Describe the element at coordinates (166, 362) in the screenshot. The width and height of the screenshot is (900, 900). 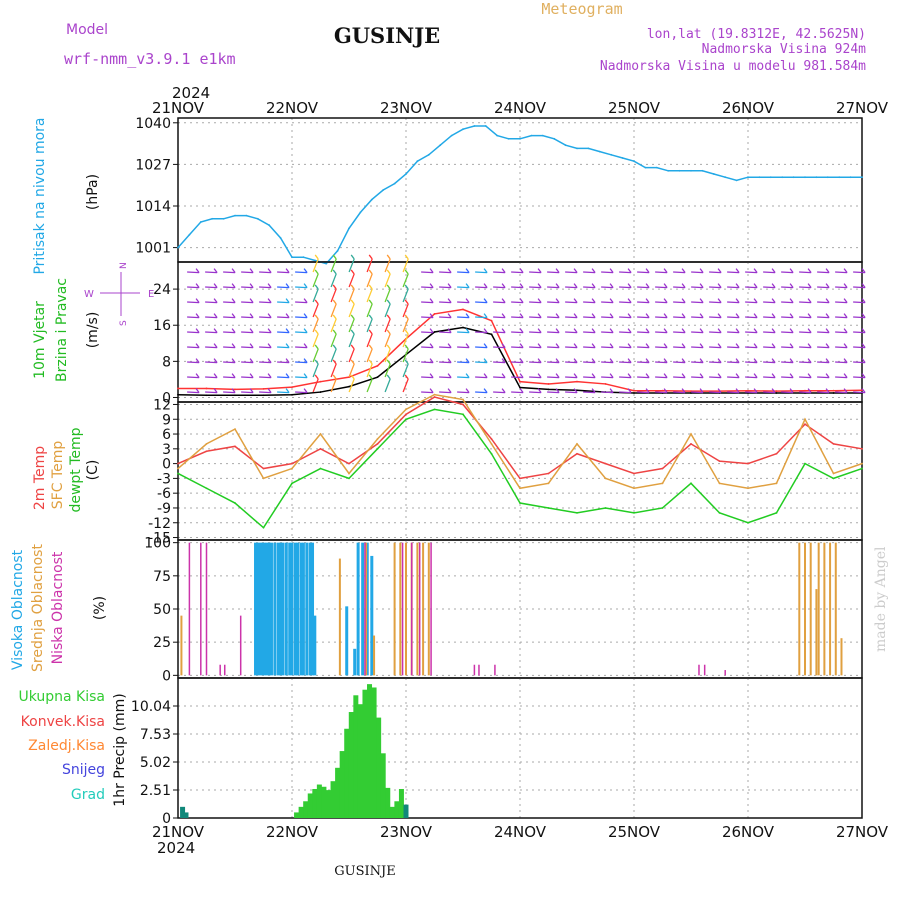
I see `ytick-label-wind-1: 8` at that location.